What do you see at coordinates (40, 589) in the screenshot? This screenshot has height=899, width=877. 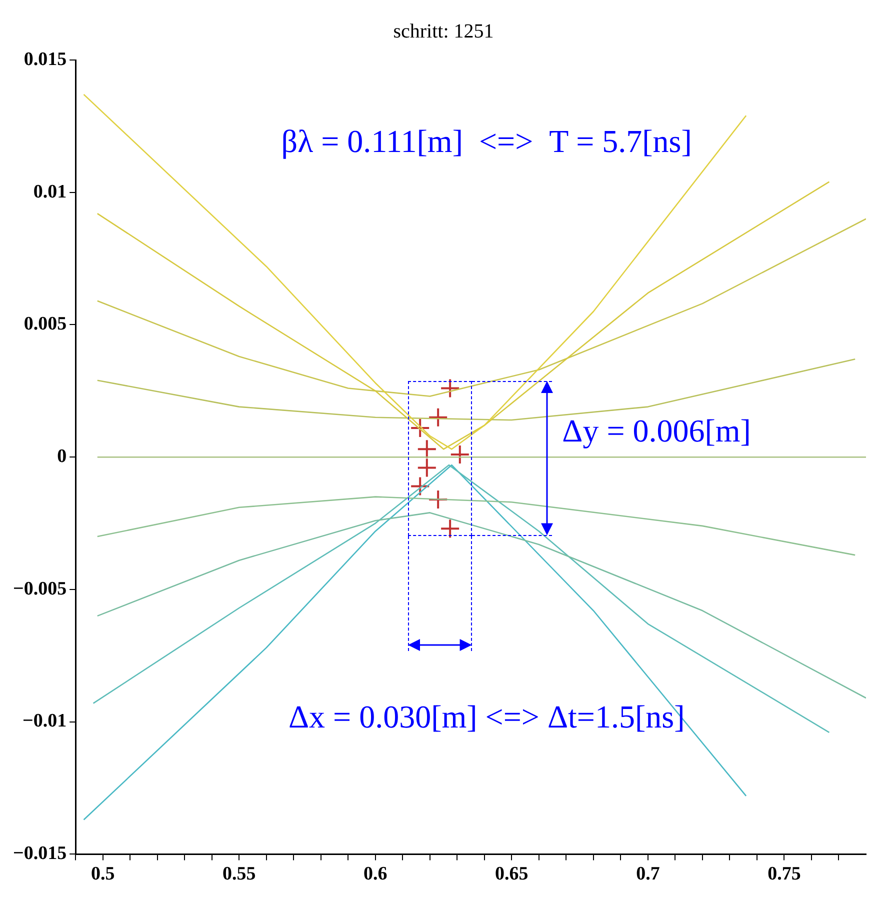 I see `y-tick-label: −0.005` at bounding box center [40, 589].